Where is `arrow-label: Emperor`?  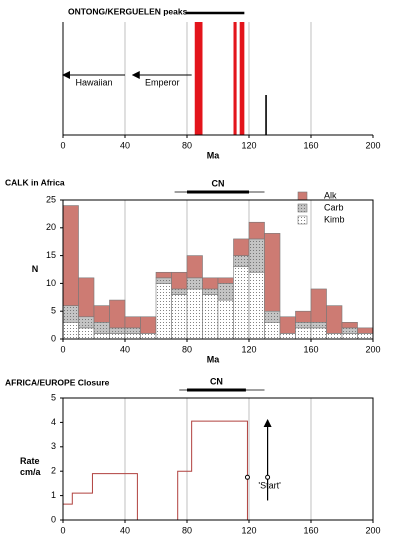 arrow-label: Emperor is located at coordinates (162, 82).